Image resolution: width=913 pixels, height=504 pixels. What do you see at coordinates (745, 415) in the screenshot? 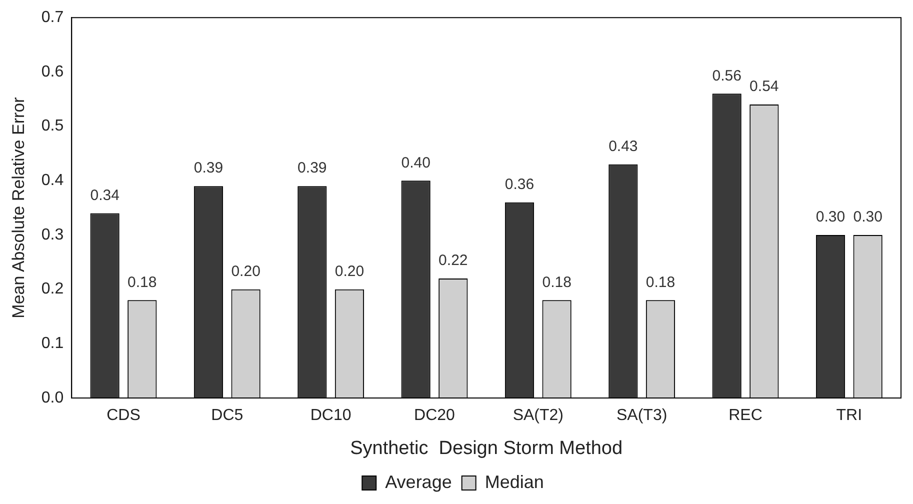
I see `x-tick-label: REC` at bounding box center [745, 415].